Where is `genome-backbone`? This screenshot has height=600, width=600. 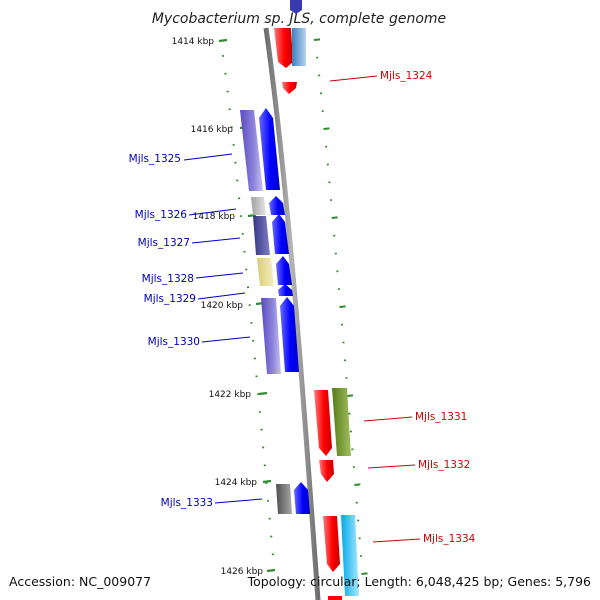
genome-backbone is located at coordinates (292, 313).